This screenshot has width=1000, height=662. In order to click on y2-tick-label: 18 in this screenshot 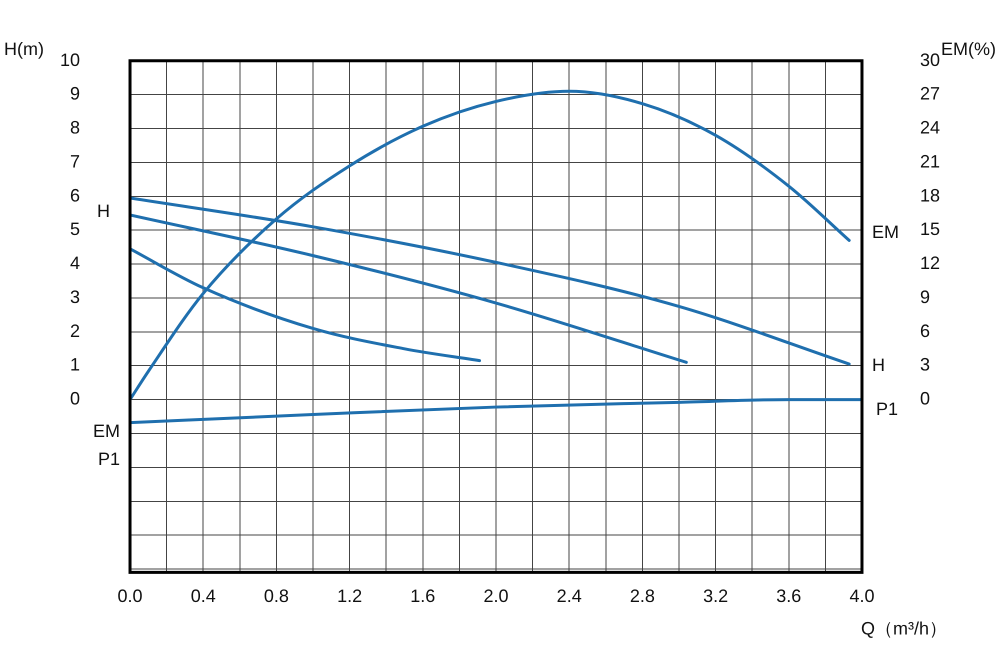, I will do `click(930, 195)`.